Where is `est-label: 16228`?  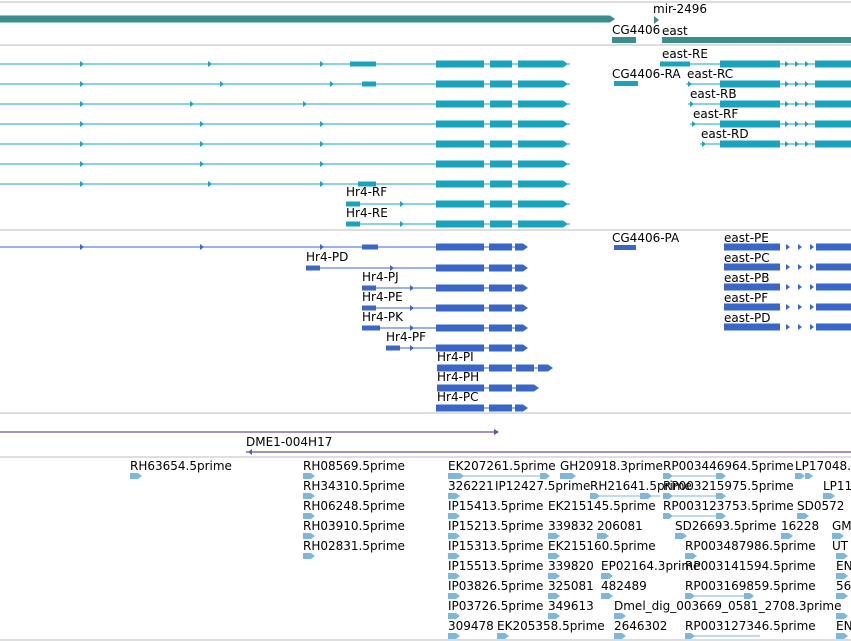 est-label: 16228 is located at coordinates (800, 526).